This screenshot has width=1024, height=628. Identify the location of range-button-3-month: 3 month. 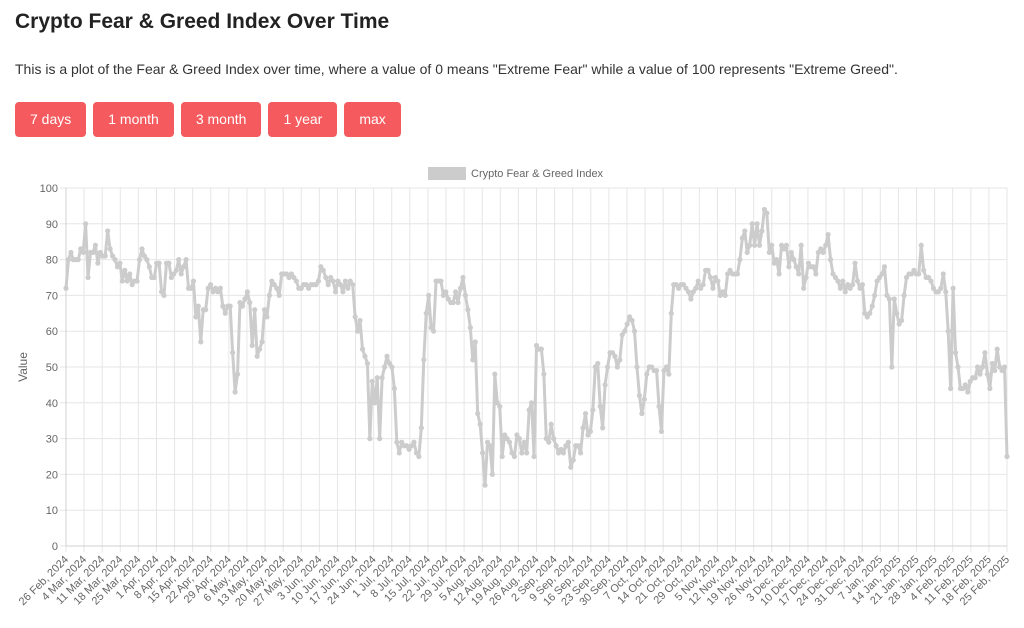
(221, 119).